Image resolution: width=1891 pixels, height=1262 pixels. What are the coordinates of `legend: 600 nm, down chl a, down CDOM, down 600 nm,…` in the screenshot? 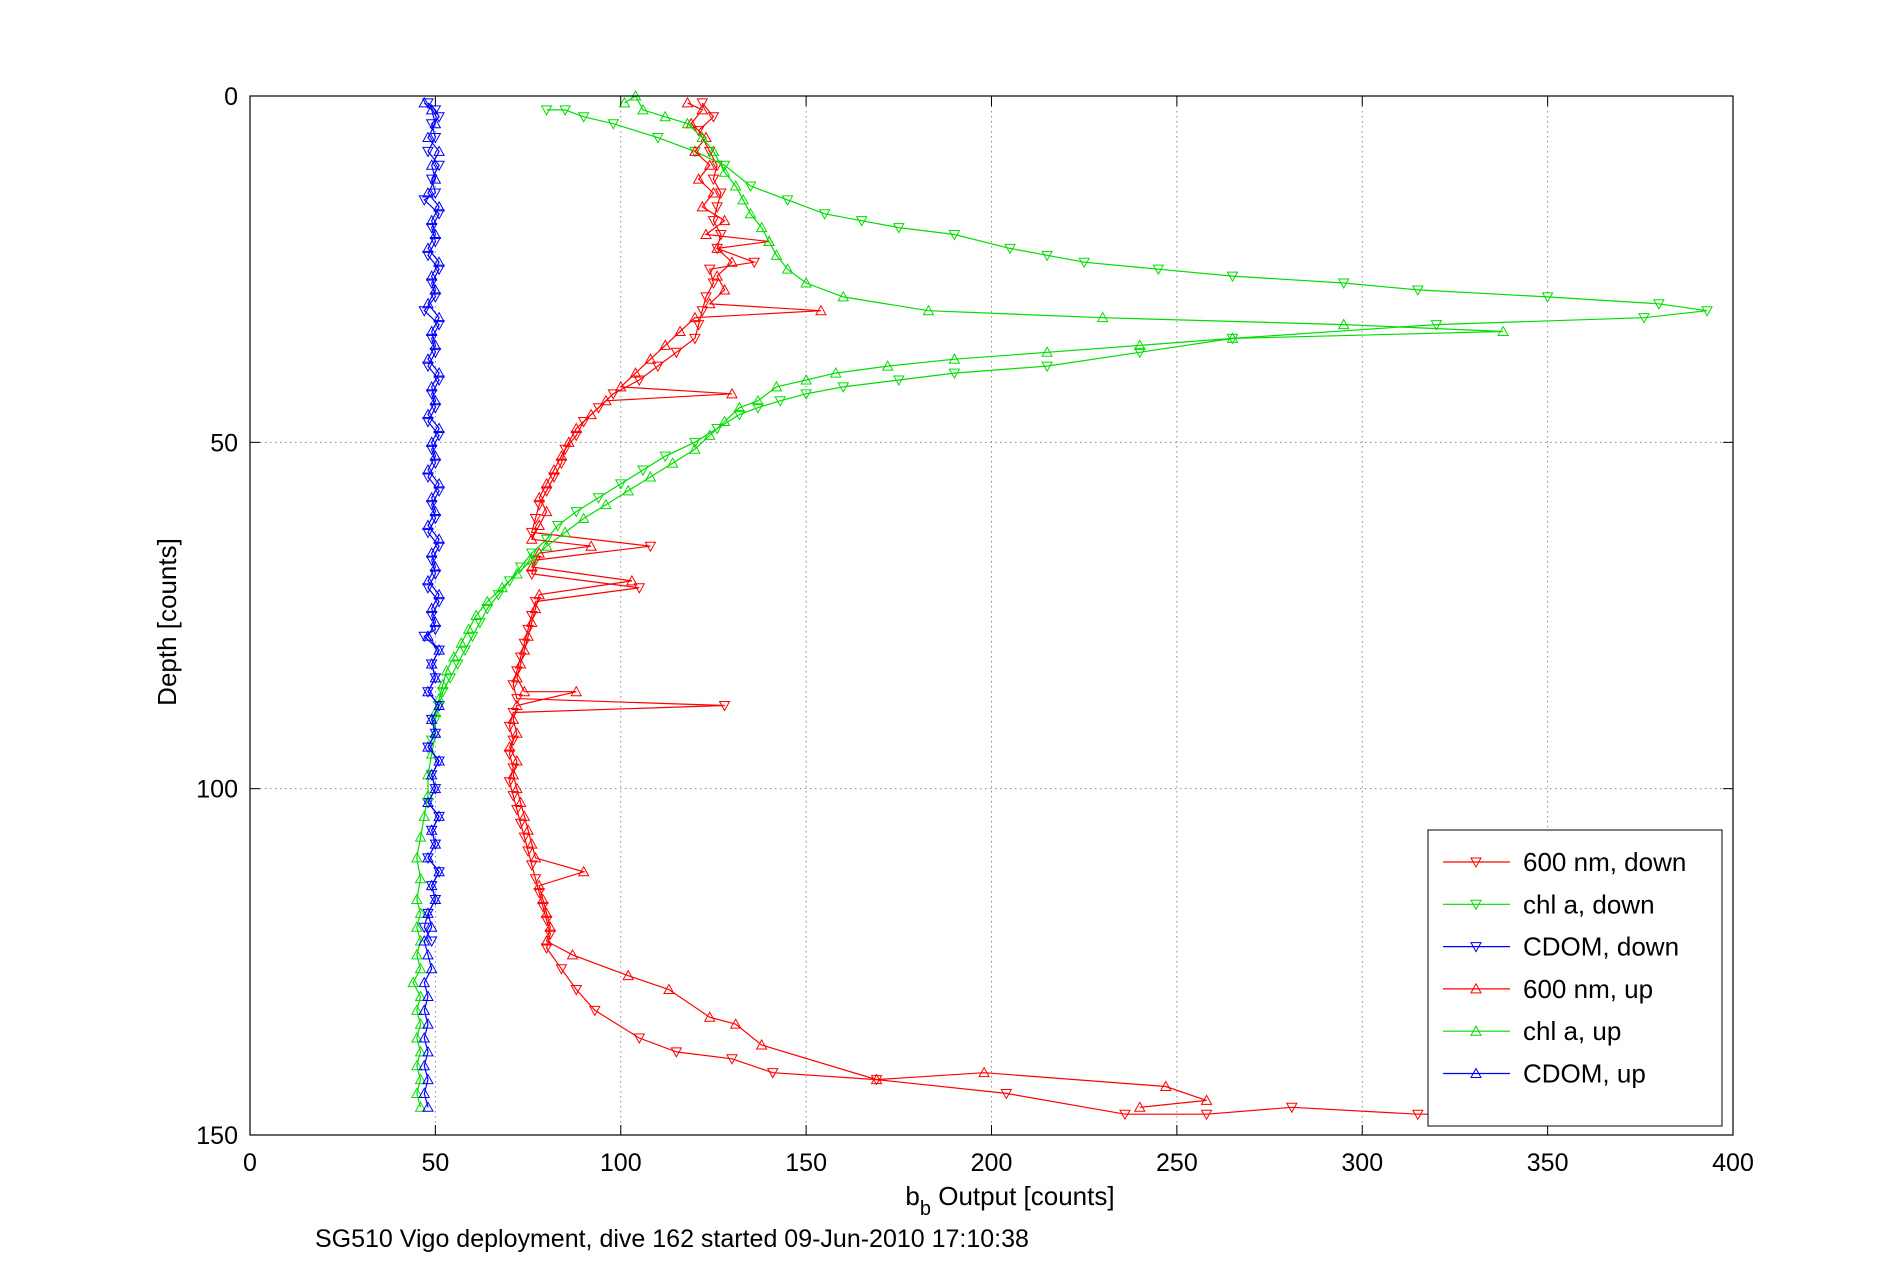 It's located at (1575, 978).